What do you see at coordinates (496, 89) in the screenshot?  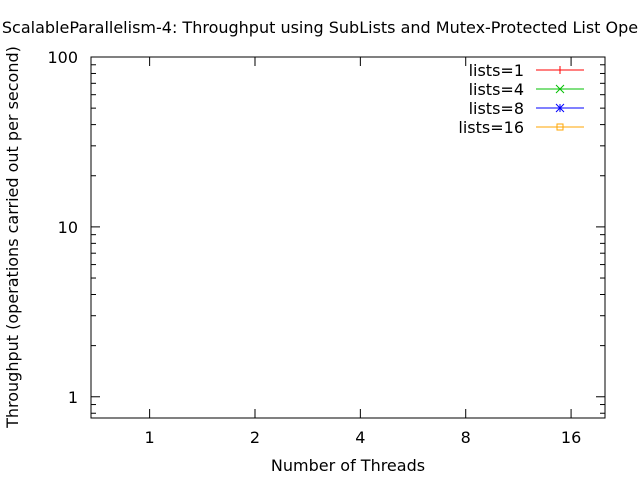 I see `legend-label: lists=4` at bounding box center [496, 89].